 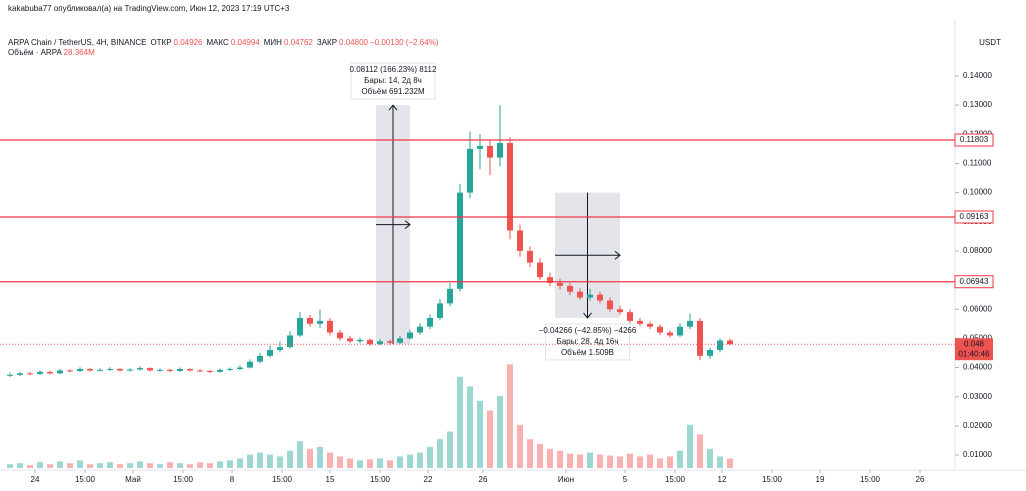 What do you see at coordinates (977, 250) in the screenshot?
I see `y-tick-label: 0.08000` at bounding box center [977, 250].